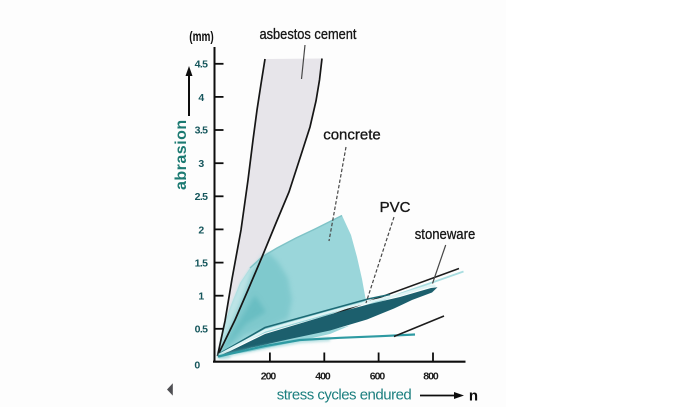 This screenshot has width=700, height=407. What do you see at coordinates (202, 330) in the screenshot?
I see `svg-text: 0.5` at bounding box center [202, 330].